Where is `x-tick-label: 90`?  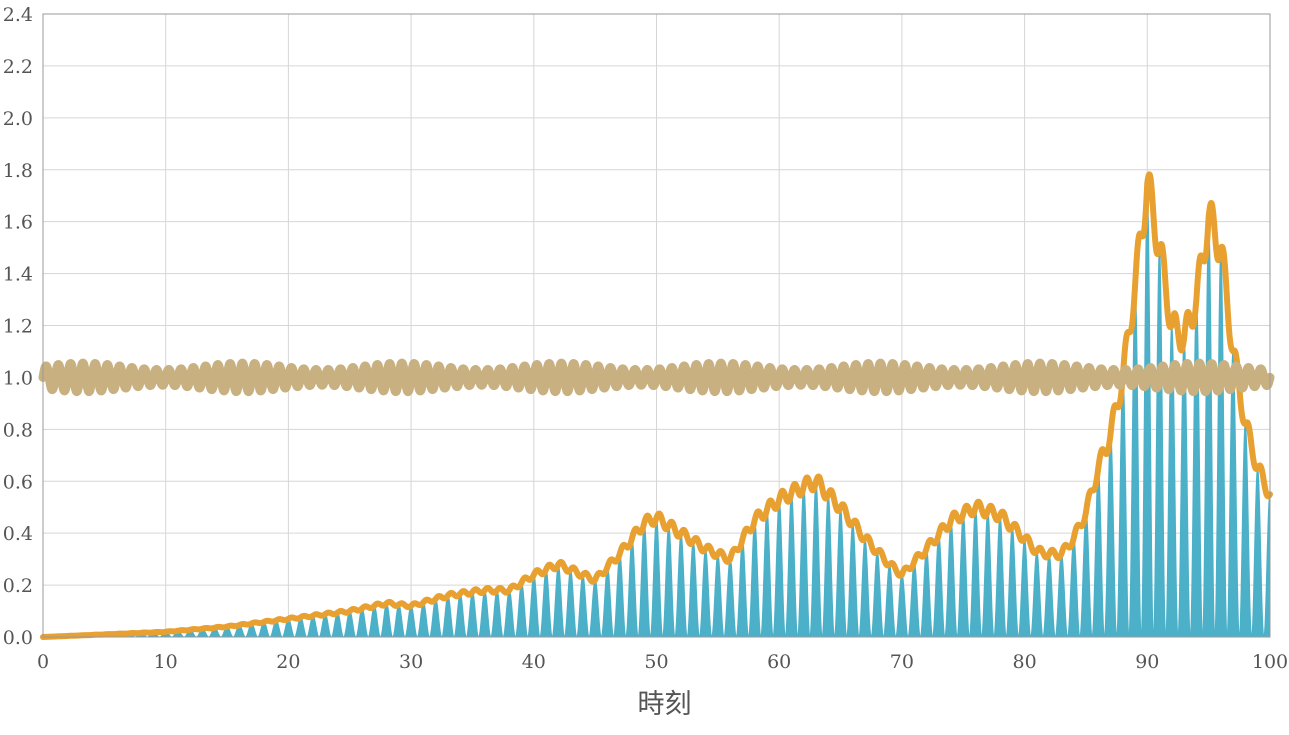
x-tick-label: 90 is located at coordinates (1147, 662).